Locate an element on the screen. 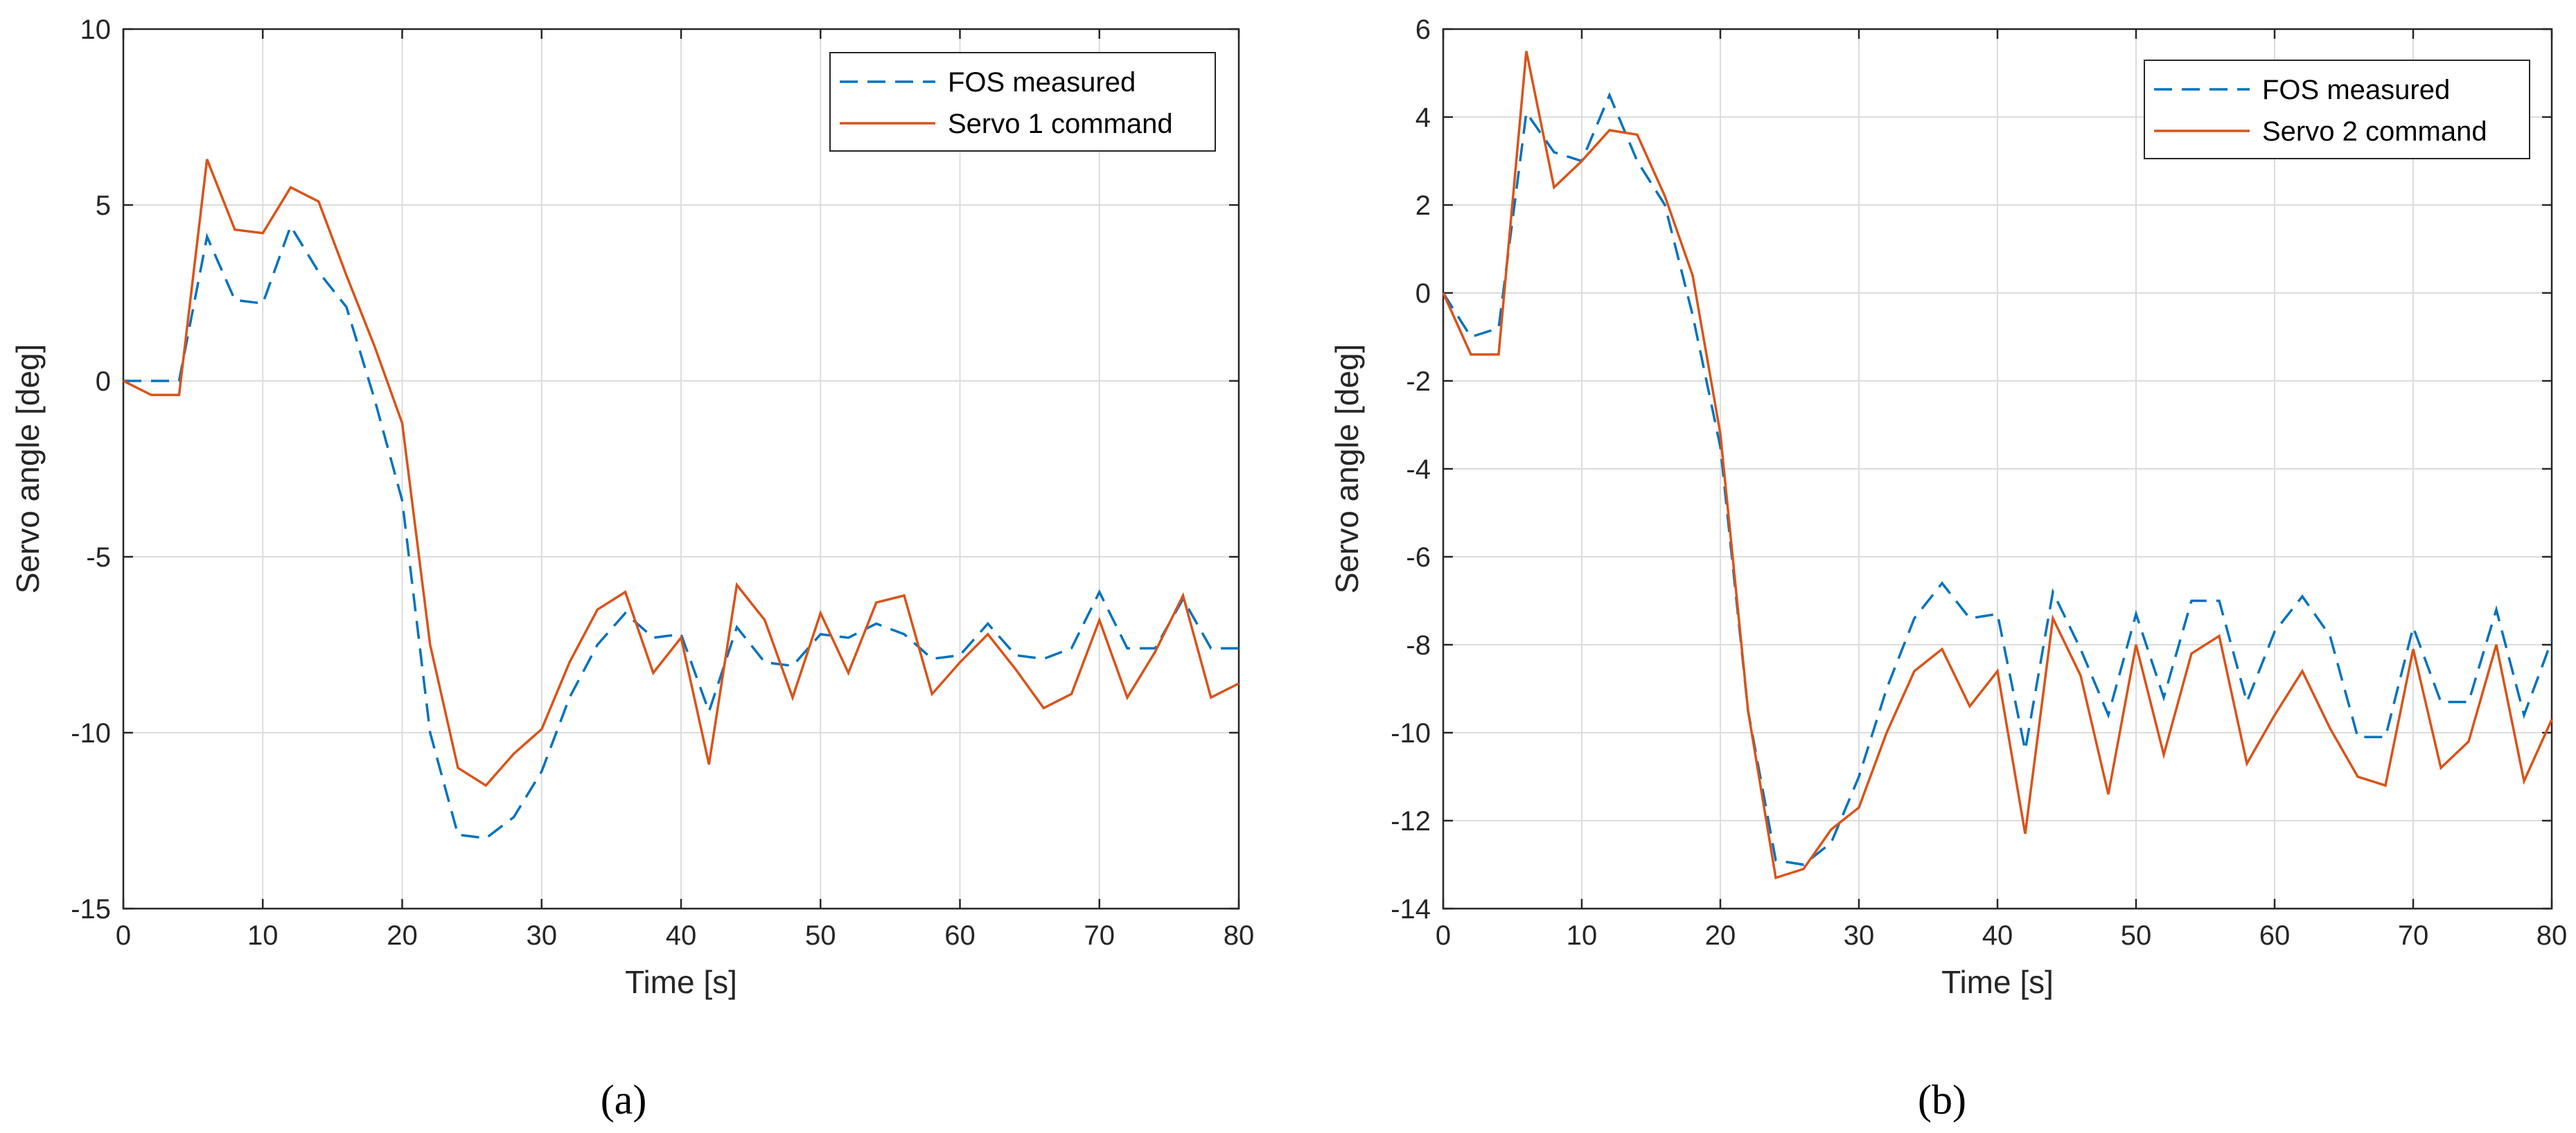  chart-b-legend-box is located at coordinates (2337, 109).